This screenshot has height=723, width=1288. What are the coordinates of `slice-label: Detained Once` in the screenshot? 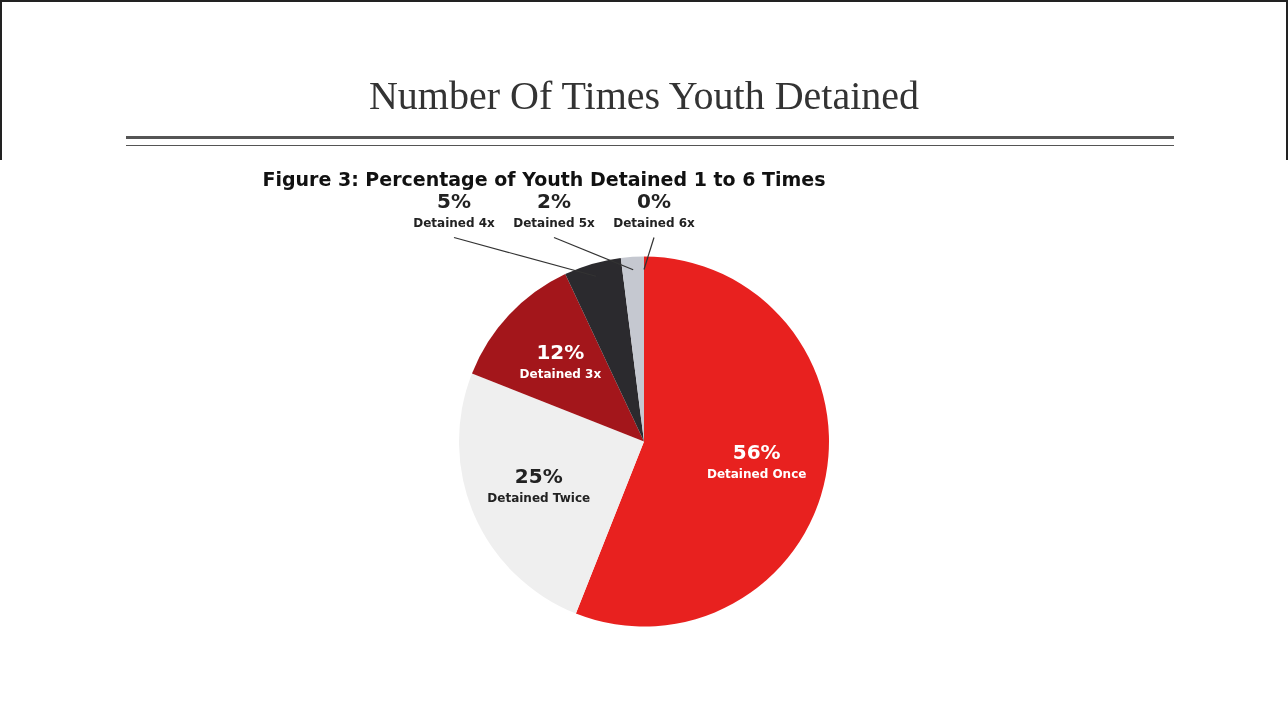 It's located at (756, 473).